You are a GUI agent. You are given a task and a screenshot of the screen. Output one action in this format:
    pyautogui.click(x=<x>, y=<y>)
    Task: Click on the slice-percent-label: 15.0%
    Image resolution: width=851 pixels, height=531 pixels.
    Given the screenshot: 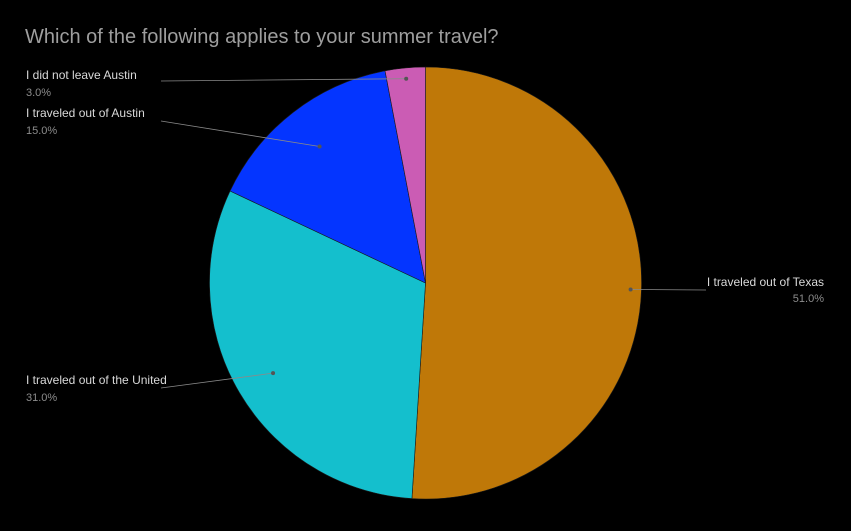 What is the action you would take?
    pyautogui.click(x=41, y=131)
    